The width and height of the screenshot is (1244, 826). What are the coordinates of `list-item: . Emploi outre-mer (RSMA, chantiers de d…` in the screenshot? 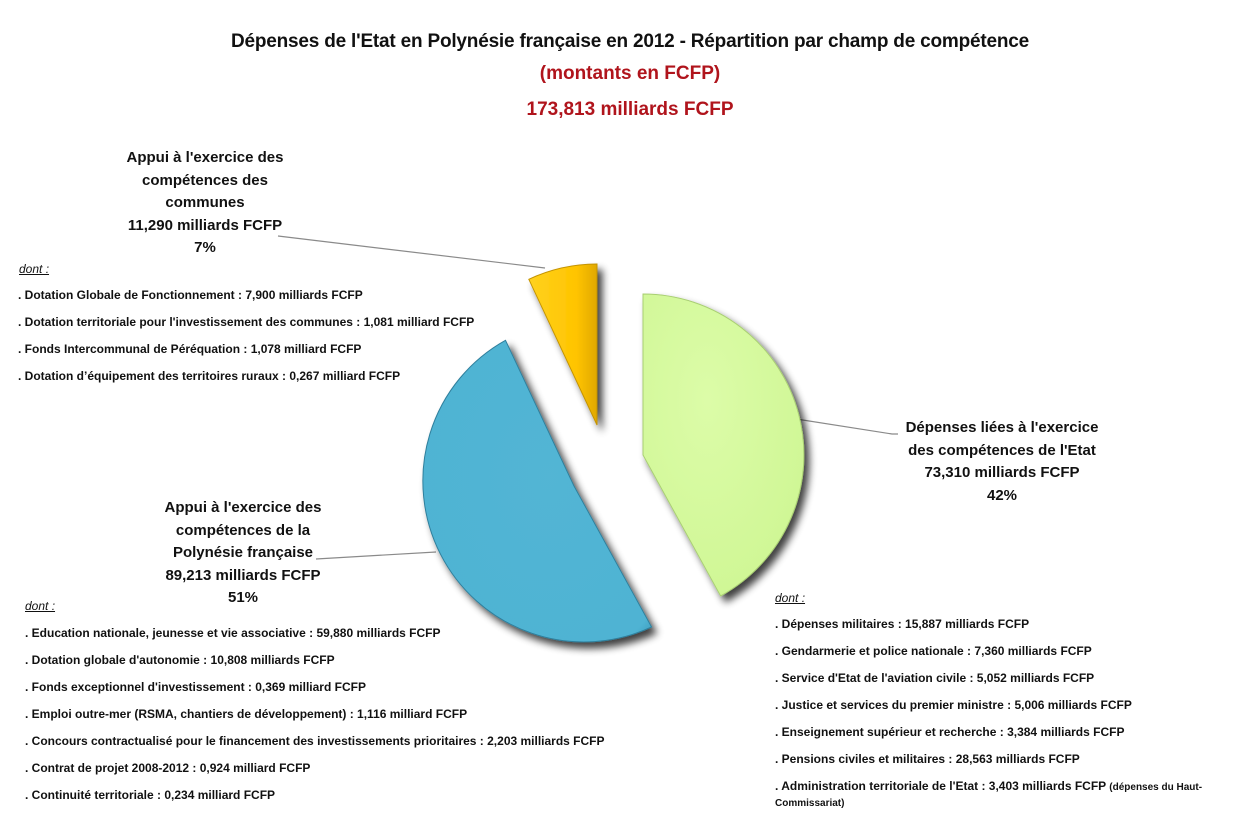 It's located at (246, 714).